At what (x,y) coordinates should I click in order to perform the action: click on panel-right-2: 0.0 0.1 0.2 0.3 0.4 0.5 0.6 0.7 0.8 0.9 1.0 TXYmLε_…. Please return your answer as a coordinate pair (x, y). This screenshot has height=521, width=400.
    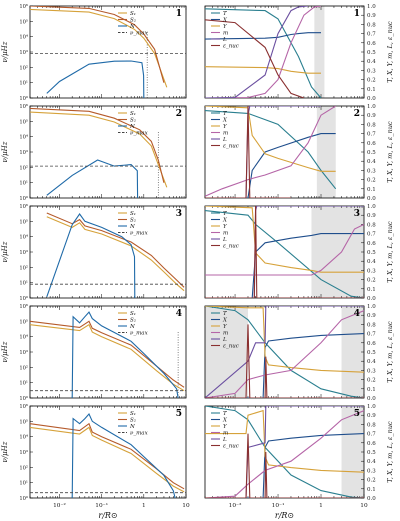
    Looking at the image, I should click on (299, 153).